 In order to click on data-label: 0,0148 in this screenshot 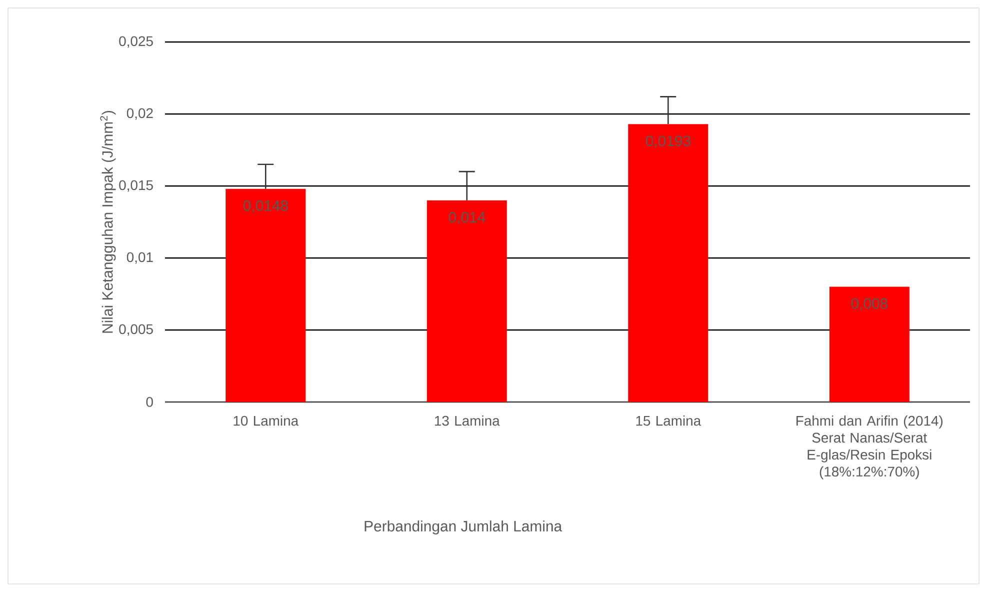, I will do `click(265, 206)`.